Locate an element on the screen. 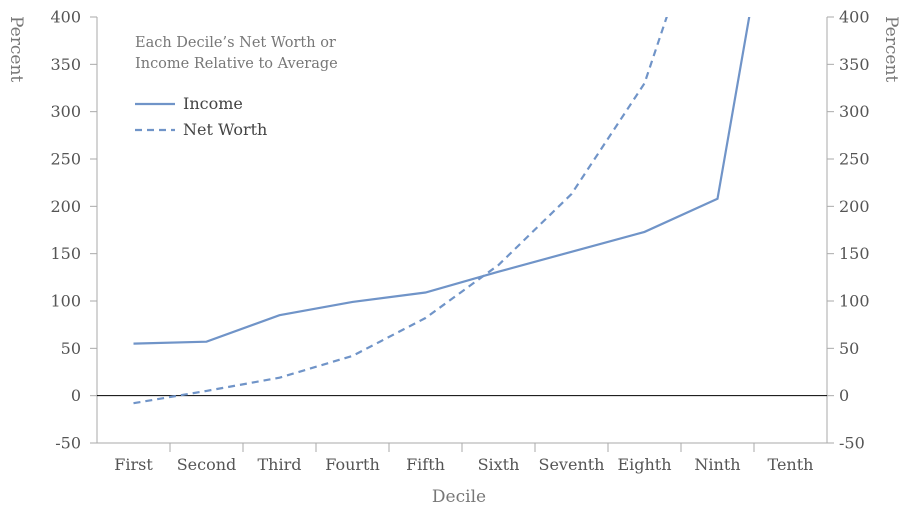 The image size is (921, 509). y-tick-label-right: 400 is located at coordinates (854, 17).